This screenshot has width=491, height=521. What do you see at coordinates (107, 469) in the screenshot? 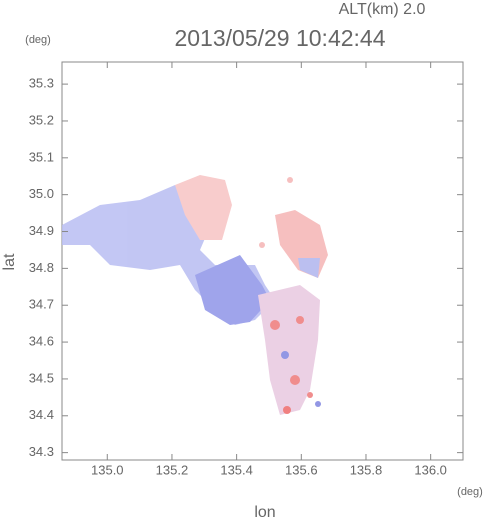
I see `x-tick-label: 135.0` at bounding box center [107, 469].